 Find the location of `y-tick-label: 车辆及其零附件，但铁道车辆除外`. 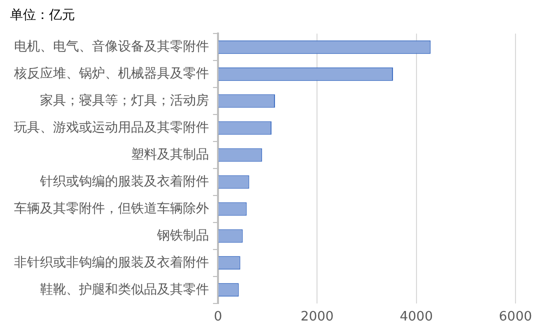

y-tick-label: 车辆及其零附件，但铁道车辆除外 is located at coordinates (111, 208).